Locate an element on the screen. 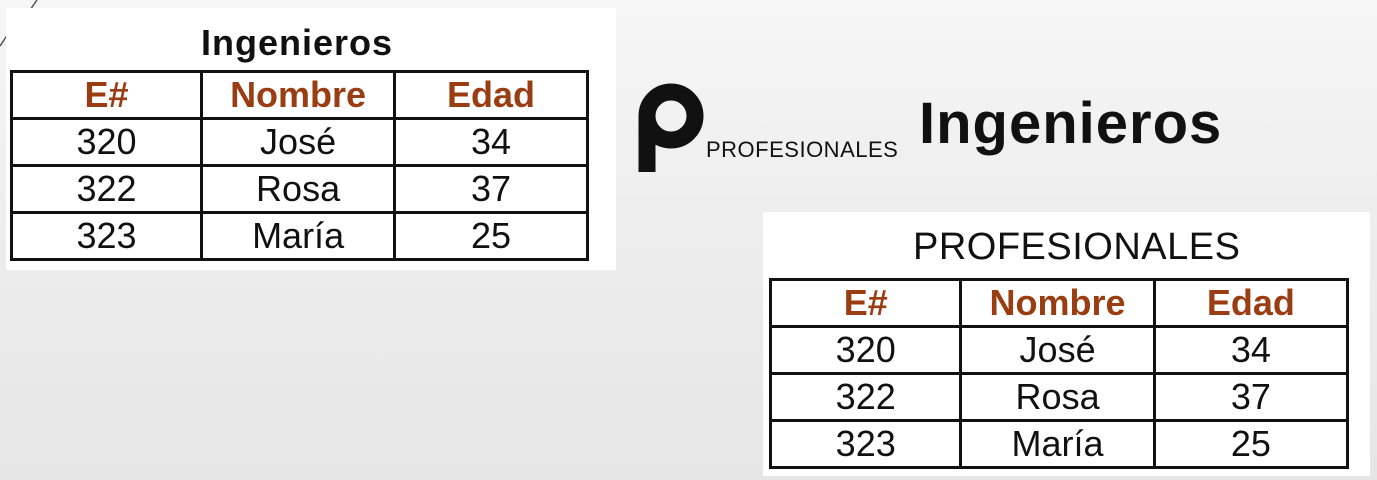 This screenshot has height=480, width=1377. profesionales-table-title: PROFESIONALES is located at coordinates (1077, 247).